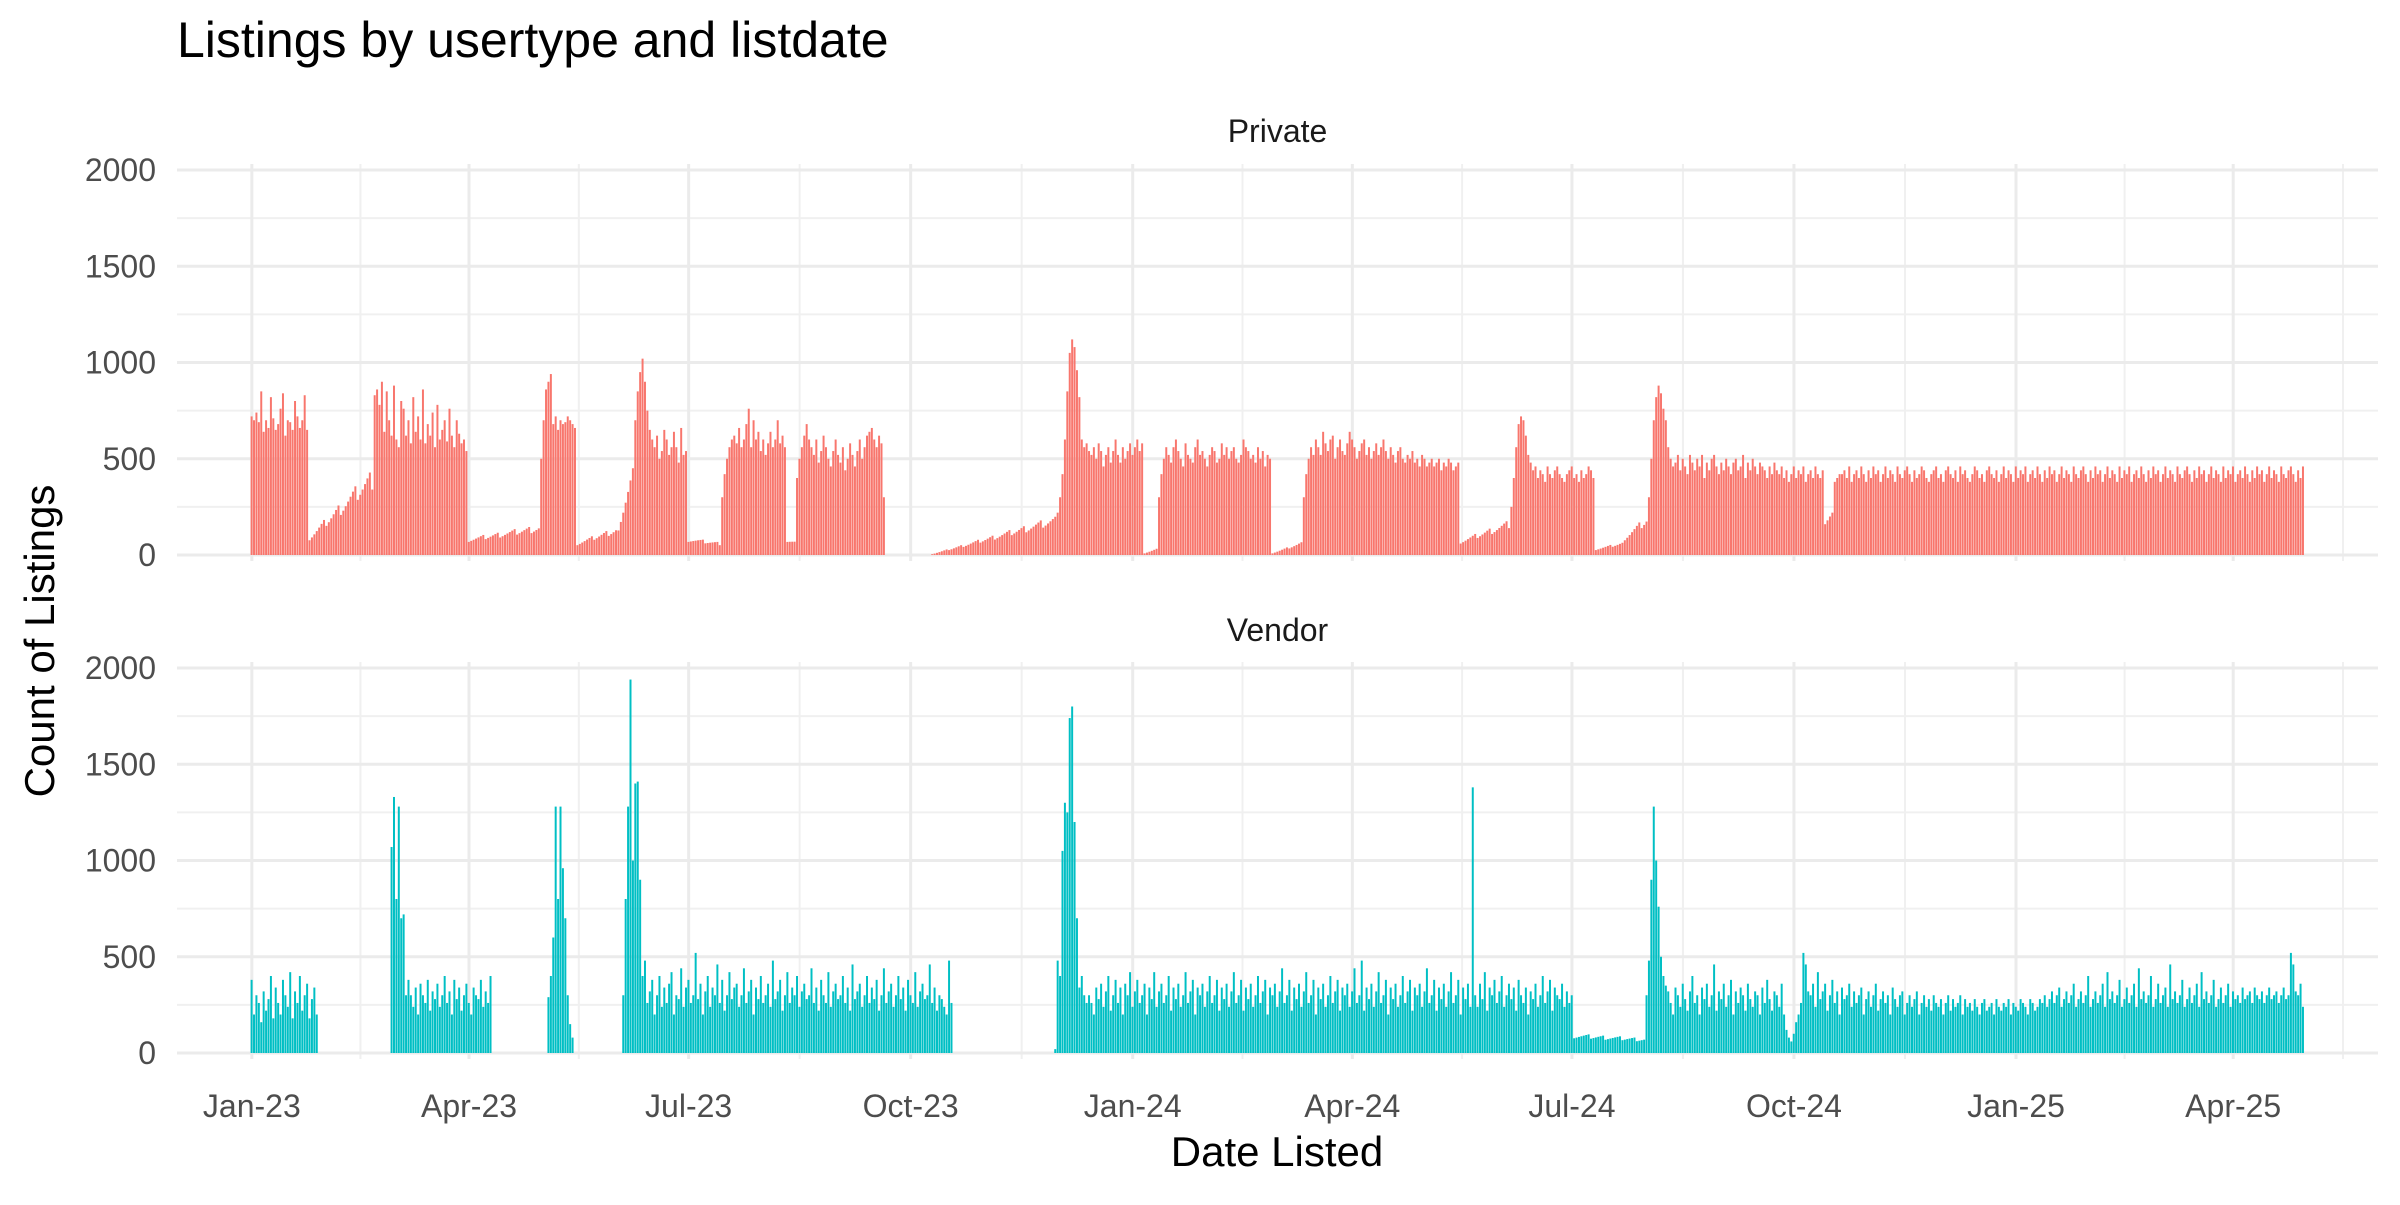 Image resolution: width=2400 pixels, height=1205 pixels. What do you see at coordinates (120, 764) in the screenshot?
I see `y-tick-label: 1500` at bounding box center [120, 764].